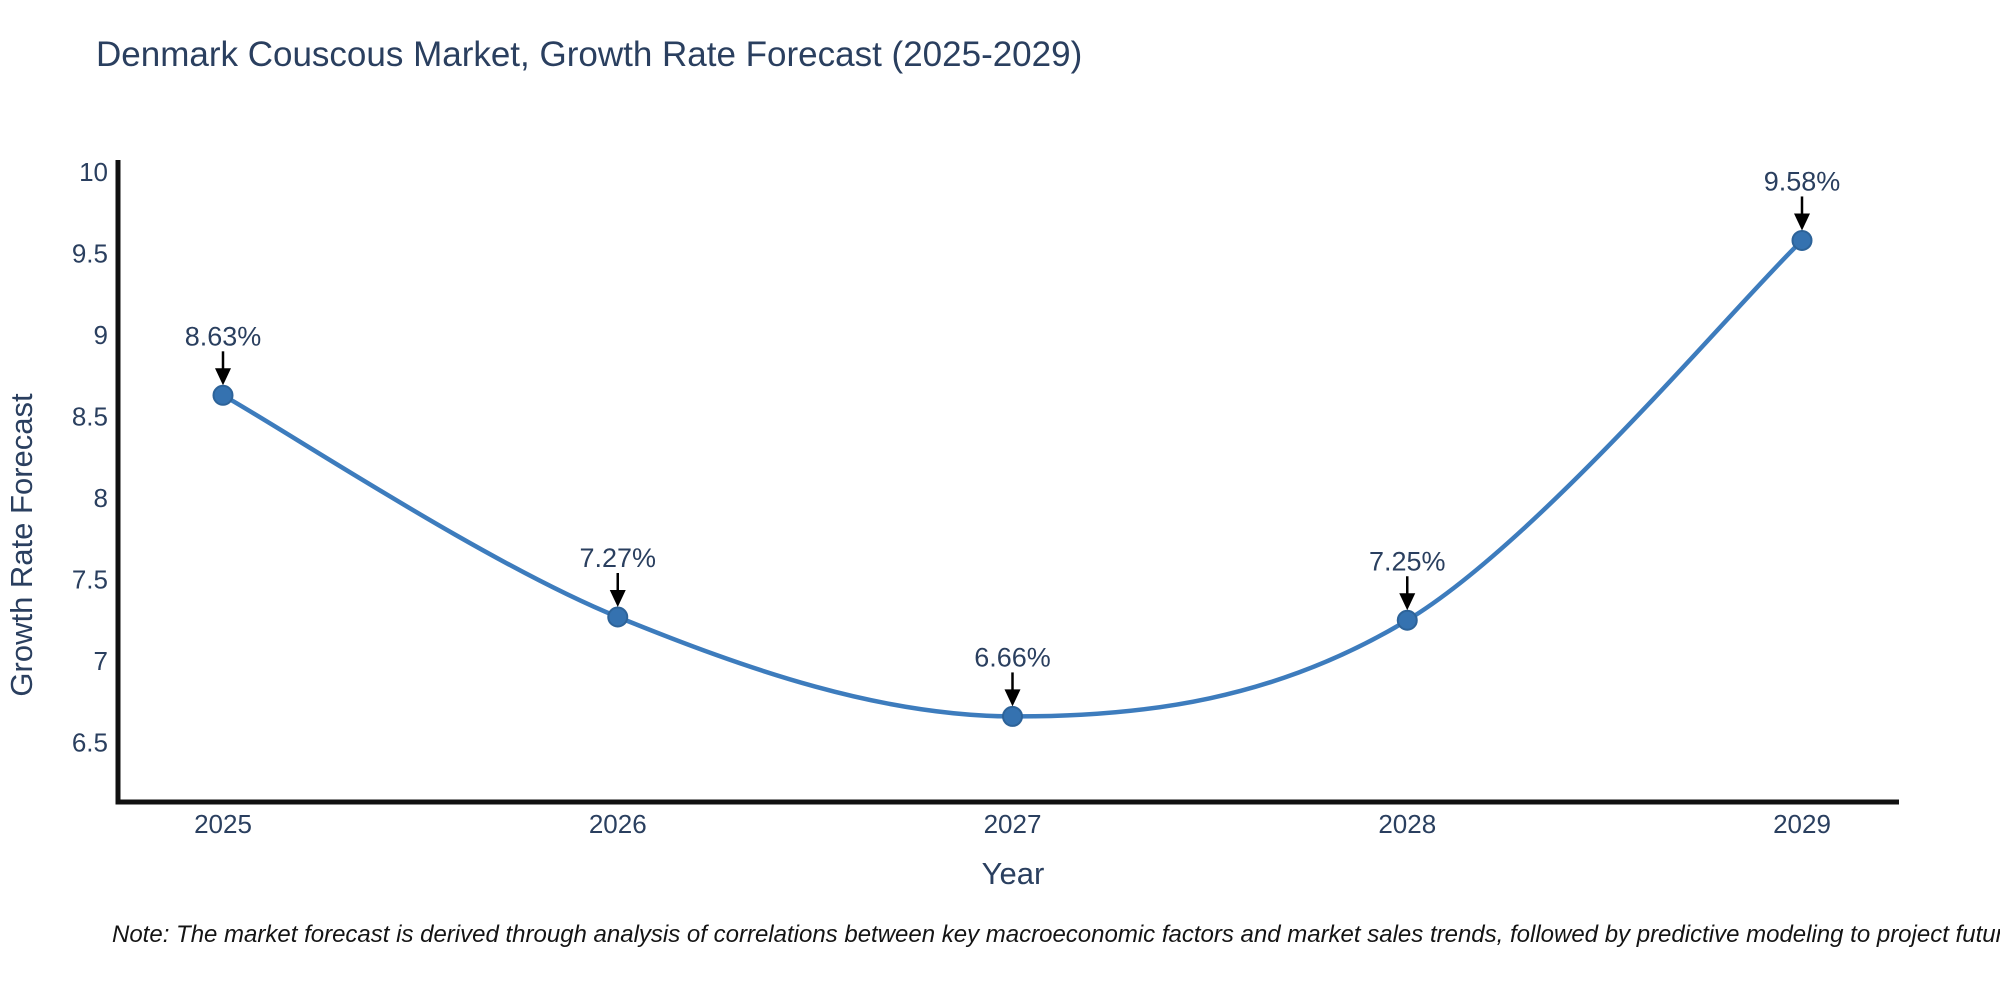 The height and width of the screenshot is (1000, 2000). Describe the element at coordinates (617, 558) in the screenshot. I see `point-value-label: 7.27%` at that location.